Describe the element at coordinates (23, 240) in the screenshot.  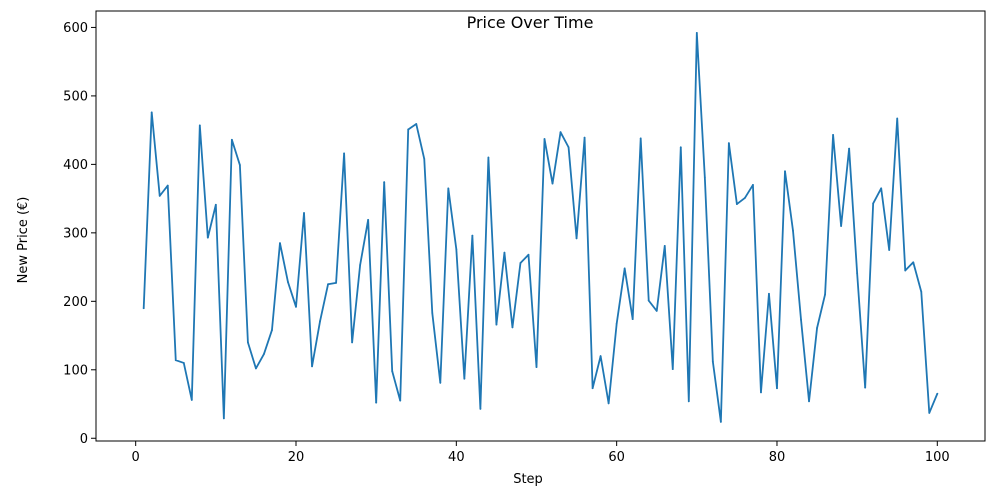
I see `y-axis-label: New Price (€)` at that location.